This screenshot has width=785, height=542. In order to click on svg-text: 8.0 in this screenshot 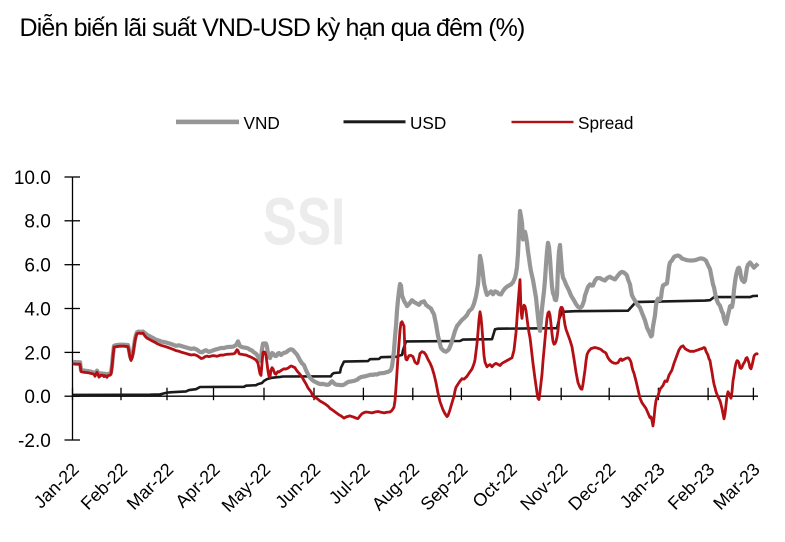, I will do `click(37, 222)`.